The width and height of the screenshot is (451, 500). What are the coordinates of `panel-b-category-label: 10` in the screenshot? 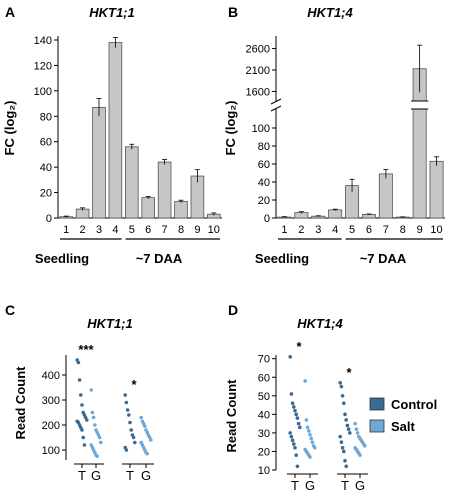 It's located at (436, 230).